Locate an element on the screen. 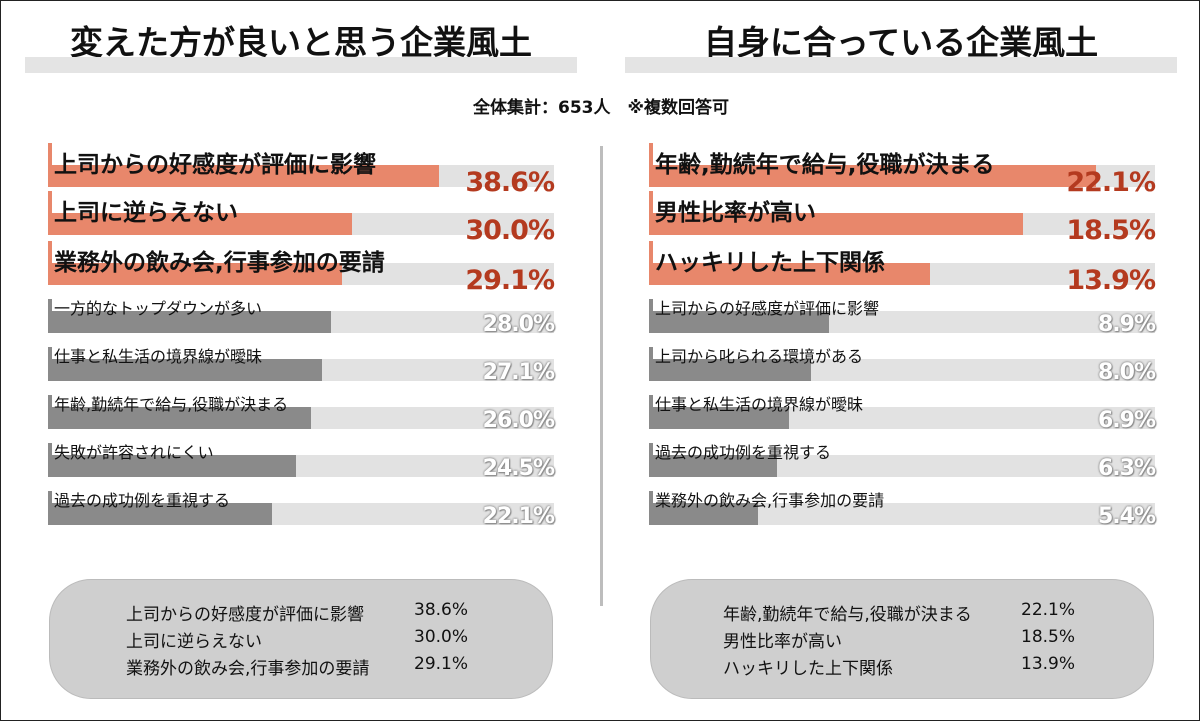 The image size is (1200, 721). bar-label: 男性比率が高い is located at coordinates (735, 213).